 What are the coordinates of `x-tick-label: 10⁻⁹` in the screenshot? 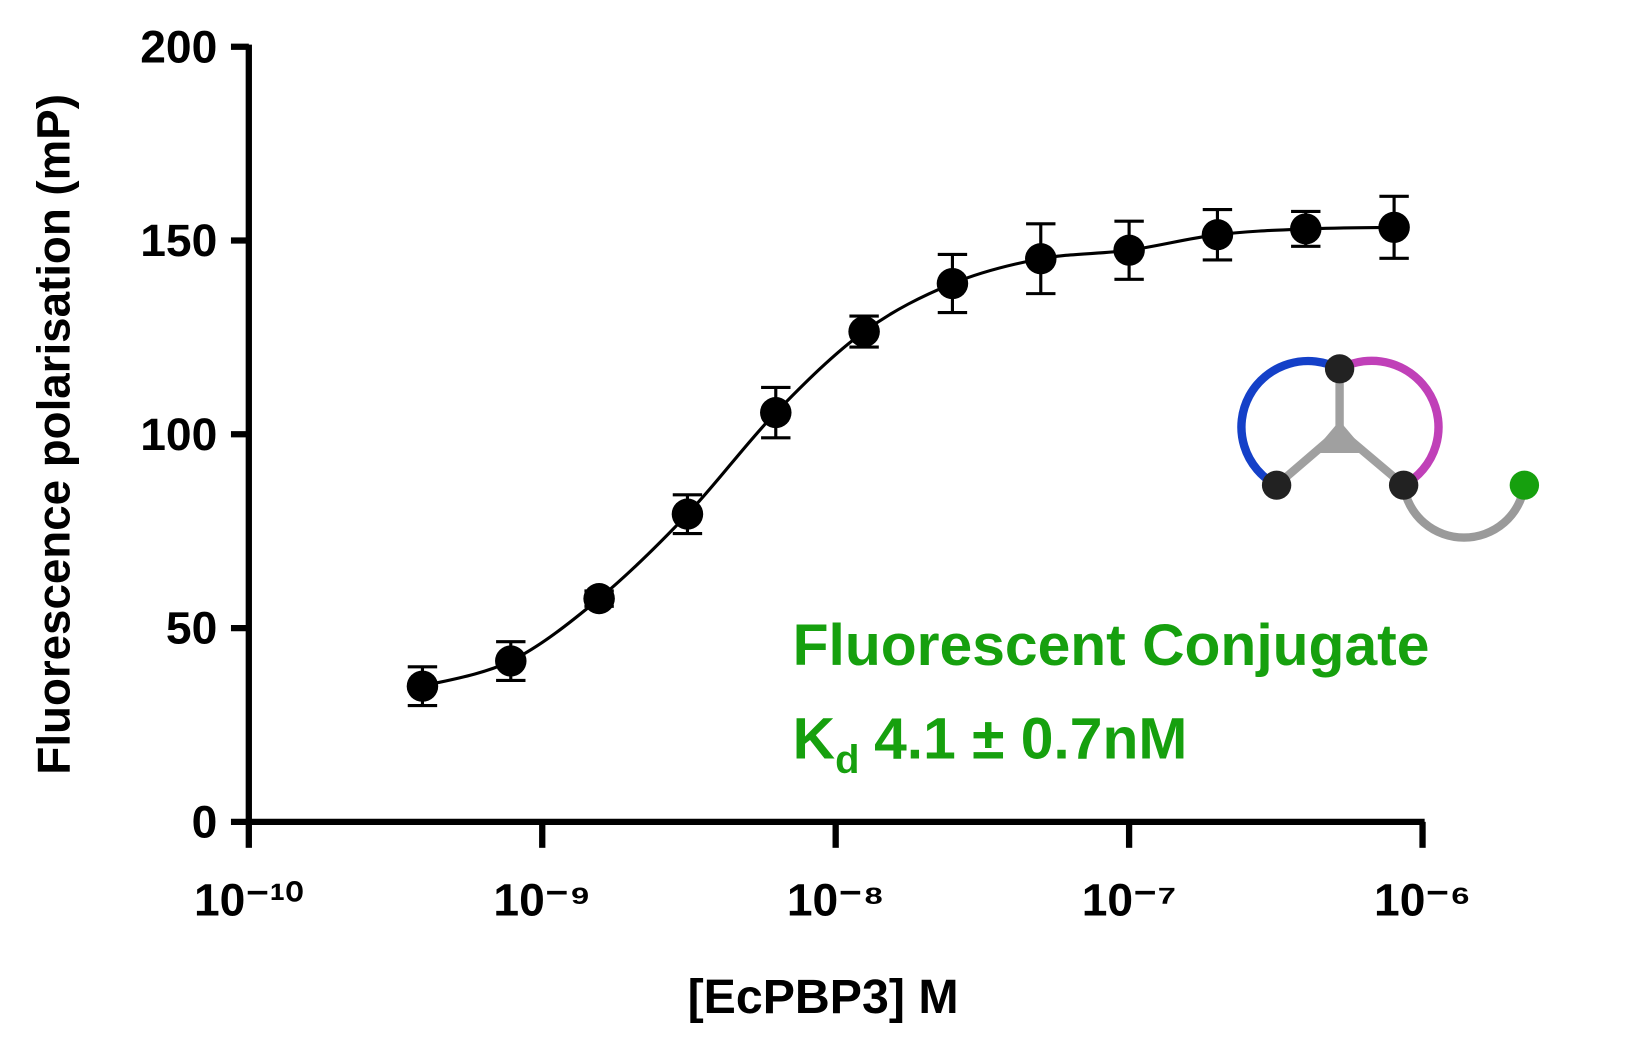 It's located at (542, 900).